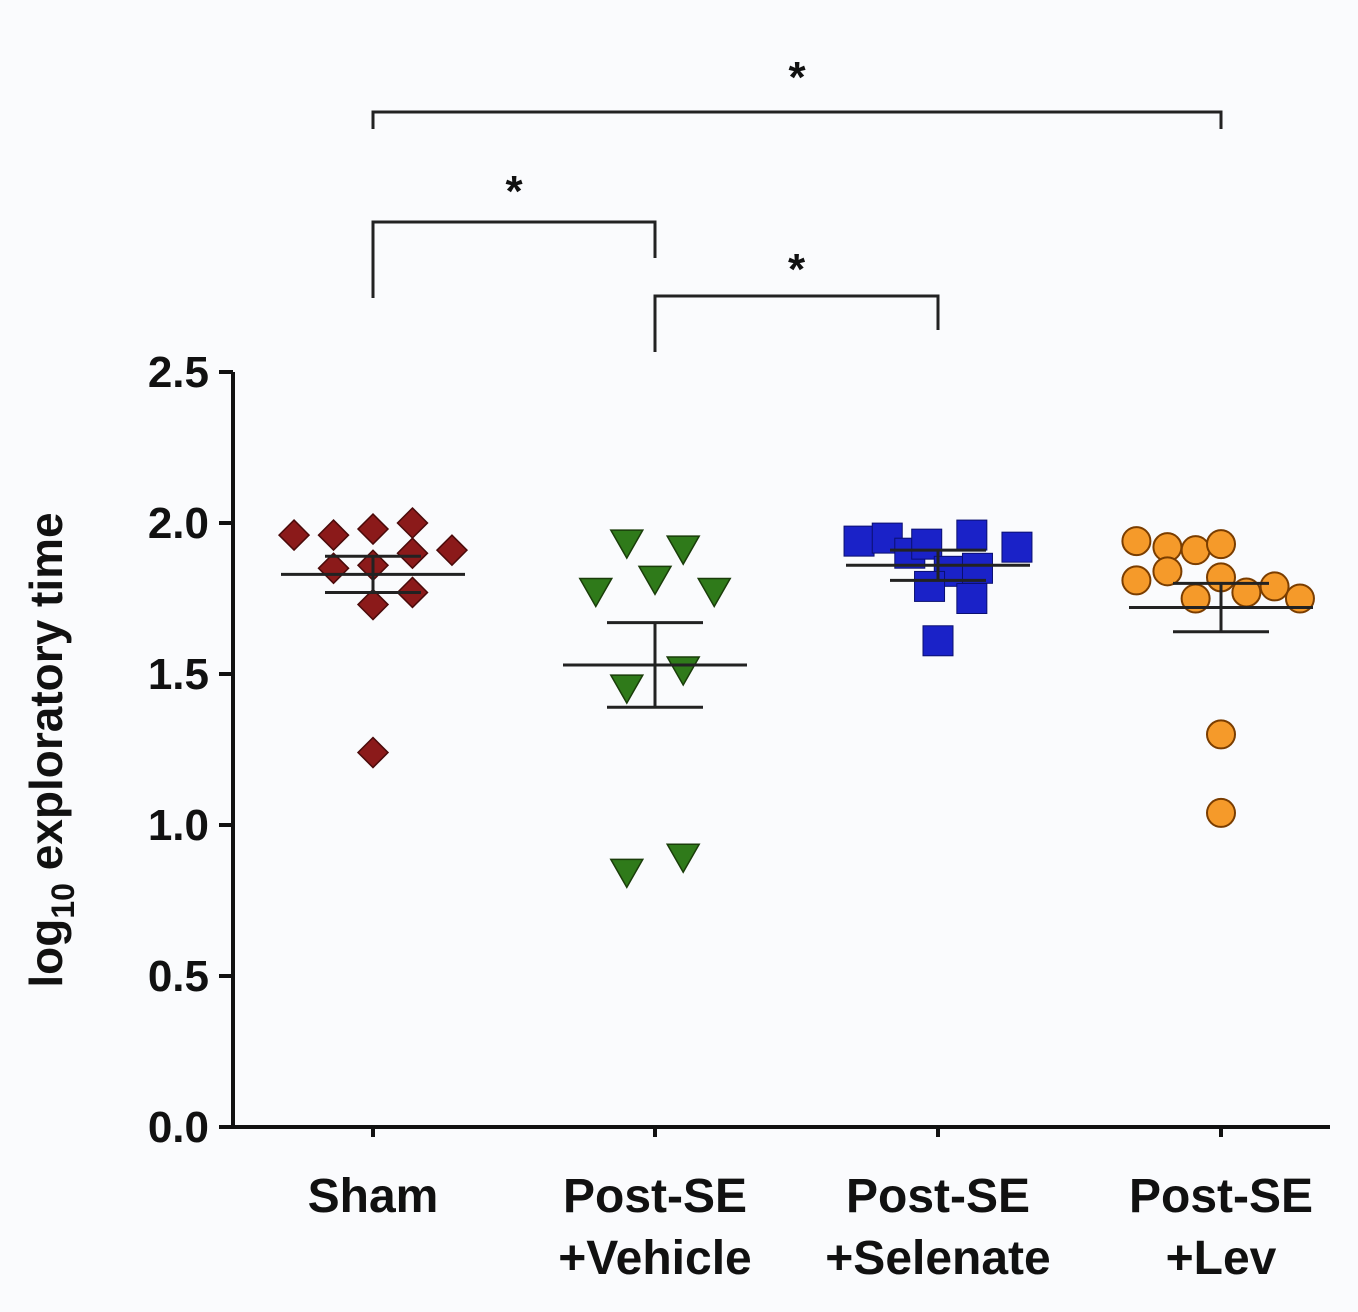  Describe the element at coordinates (178, 372) in the screenshot. I see `y-tick-label: 2.5` at that location.